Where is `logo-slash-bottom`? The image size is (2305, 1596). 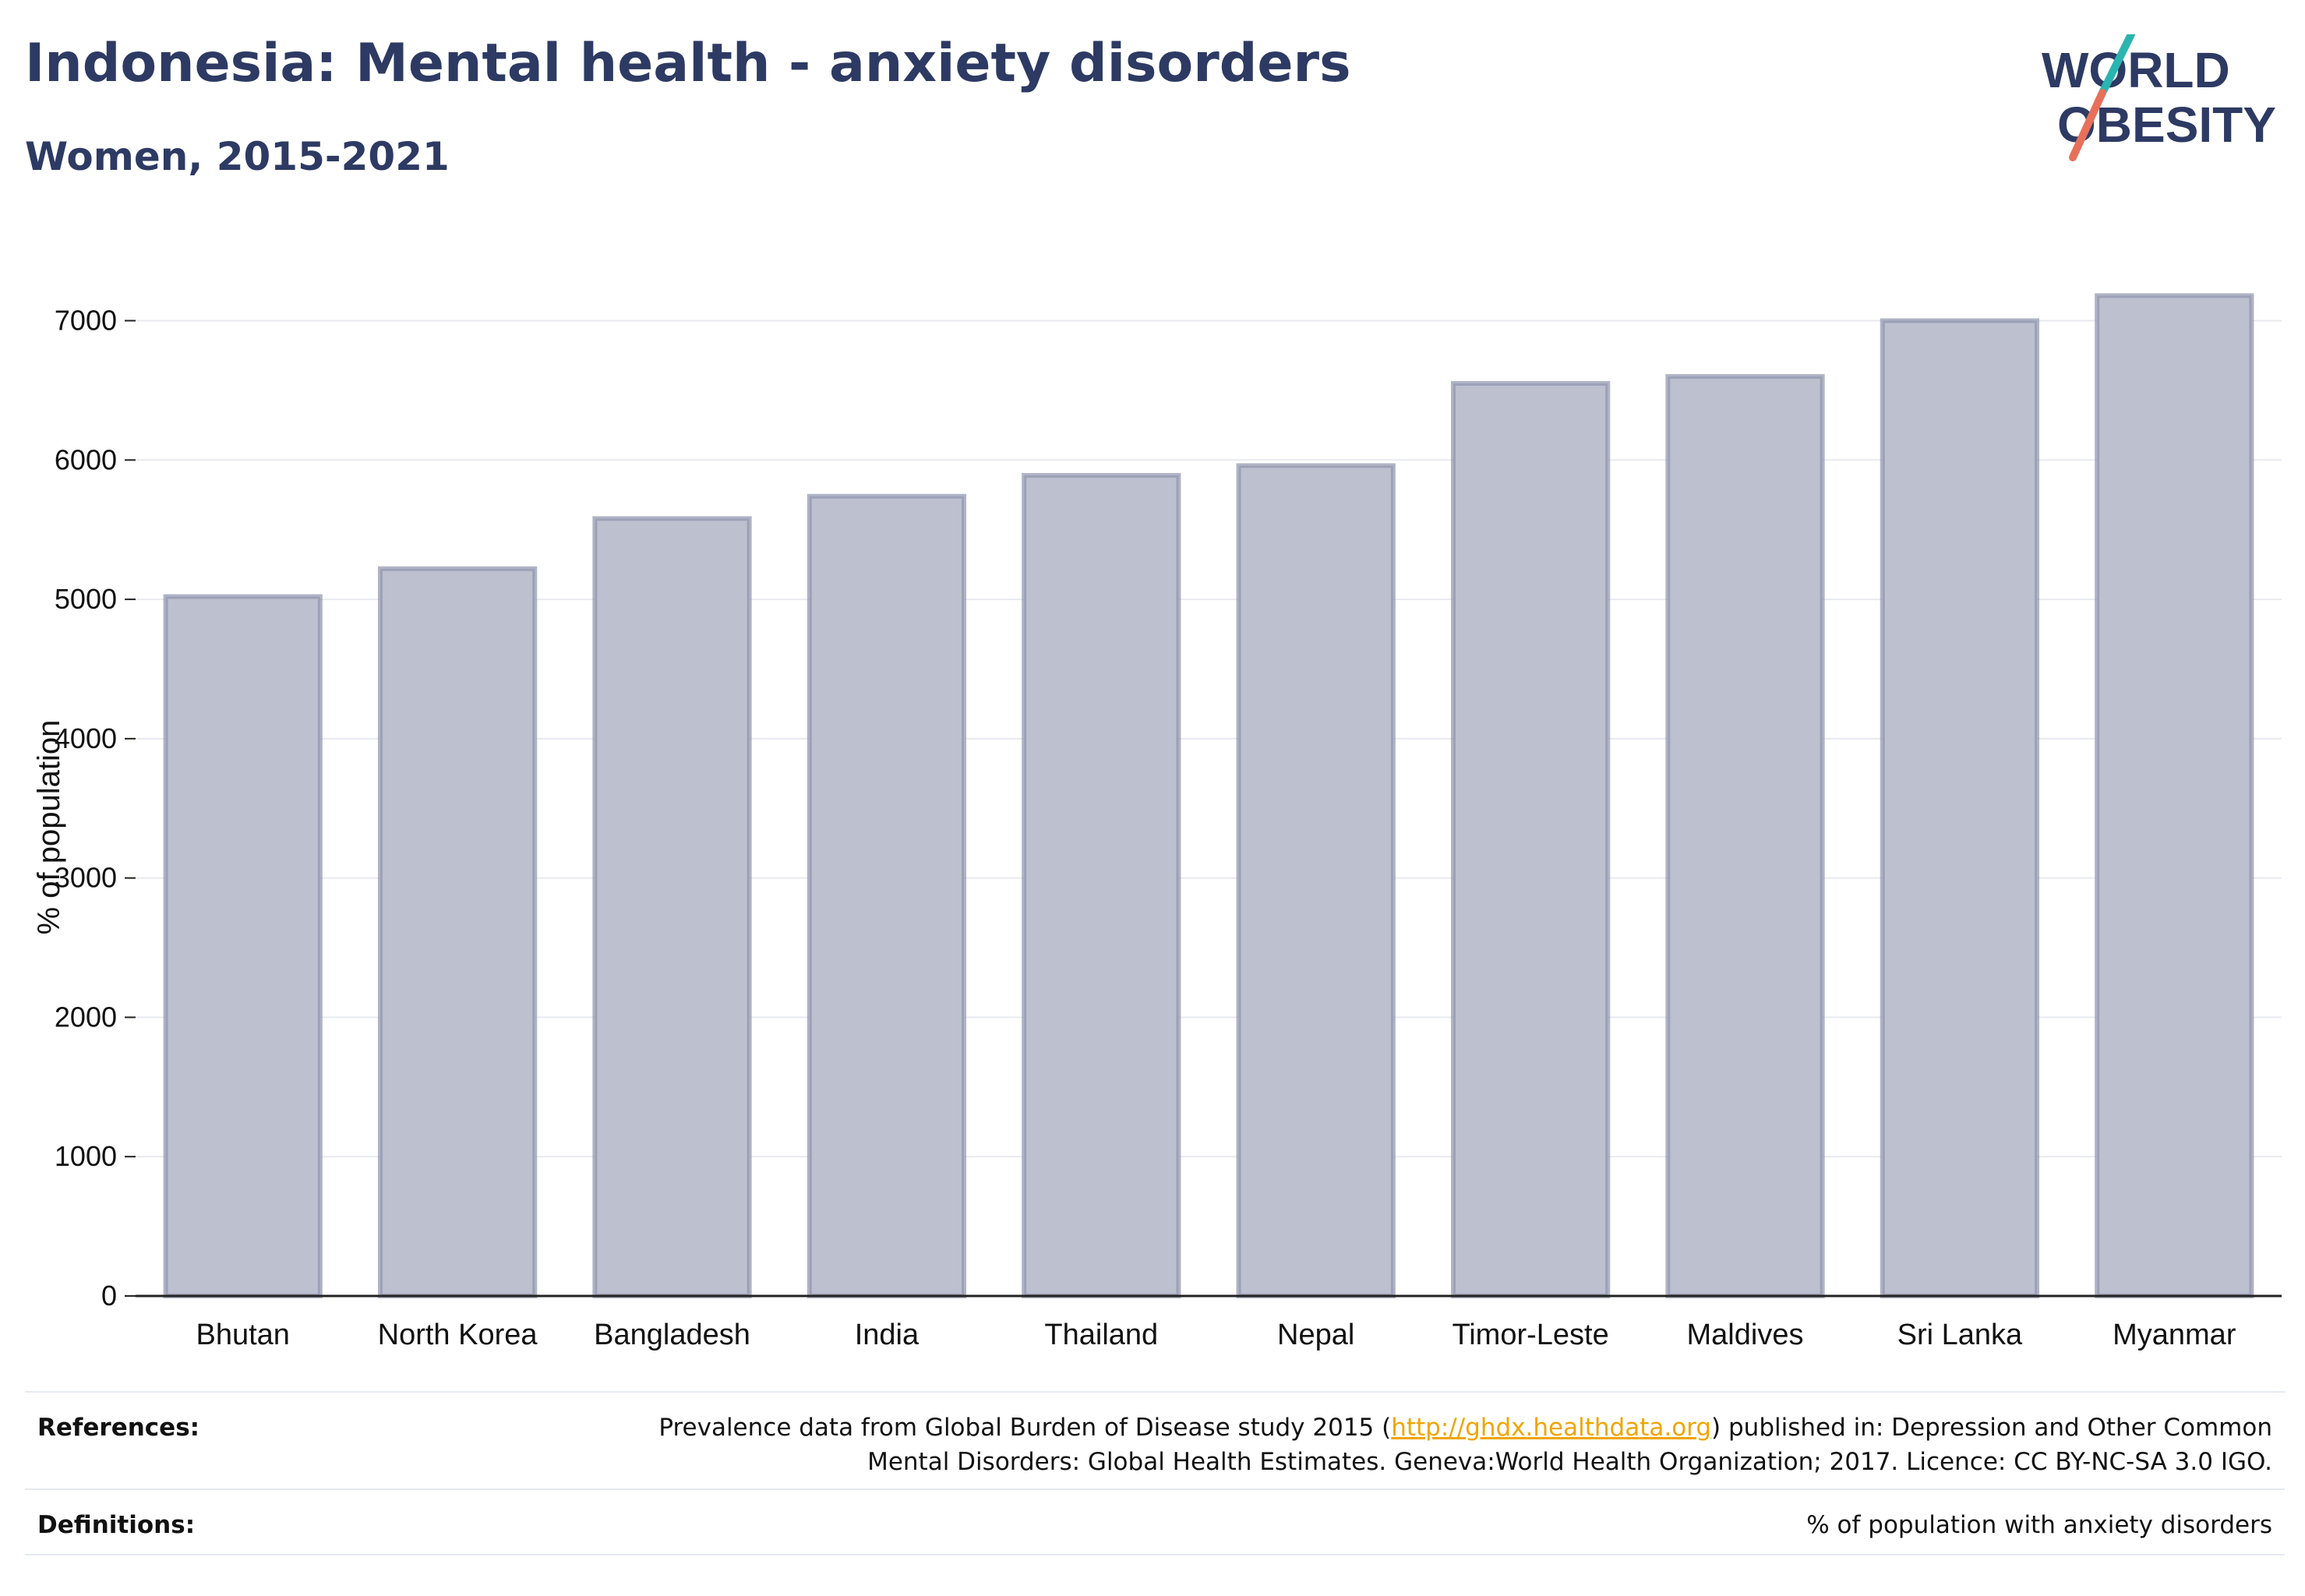
logo-slash-bottom is located at coordinates (2087, 125).